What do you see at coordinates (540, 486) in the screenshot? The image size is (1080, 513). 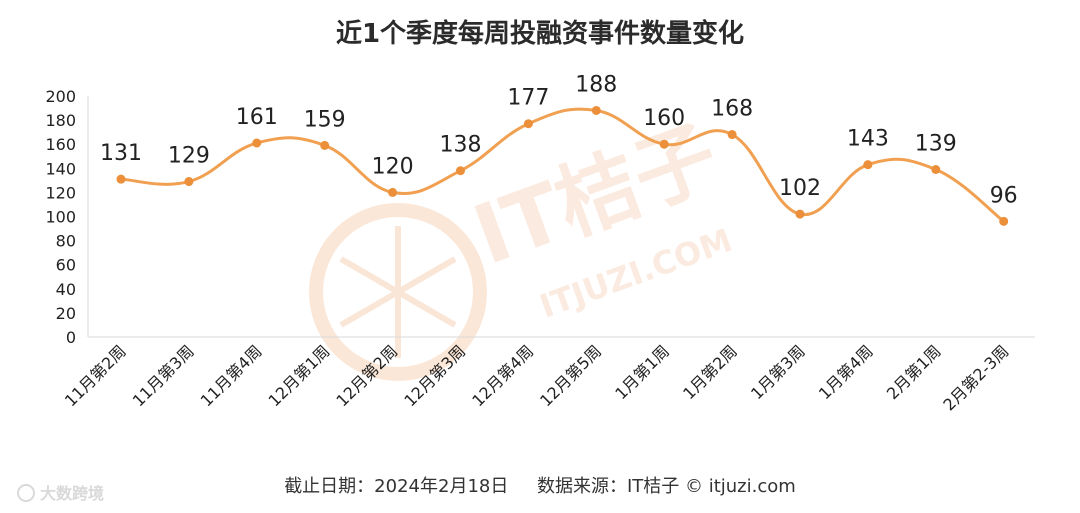 I see `footer-source: 截止日期：2024年2月18日 数据来源：IT桔子 © itjuzi.com` at bounding box center [540, 486].